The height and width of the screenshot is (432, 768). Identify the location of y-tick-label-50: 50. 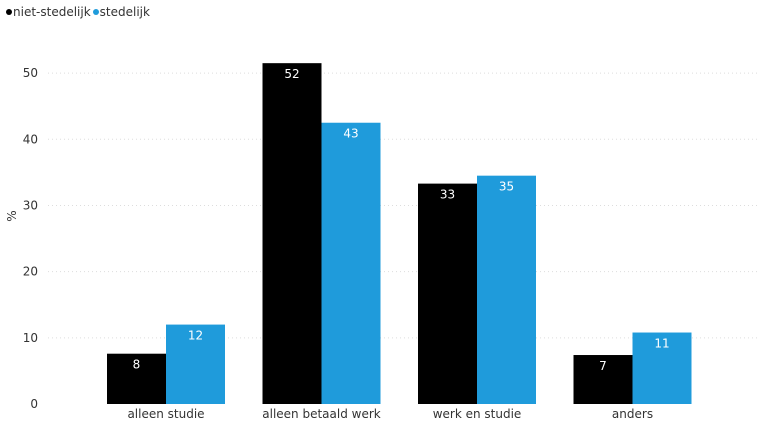
(30, 73).